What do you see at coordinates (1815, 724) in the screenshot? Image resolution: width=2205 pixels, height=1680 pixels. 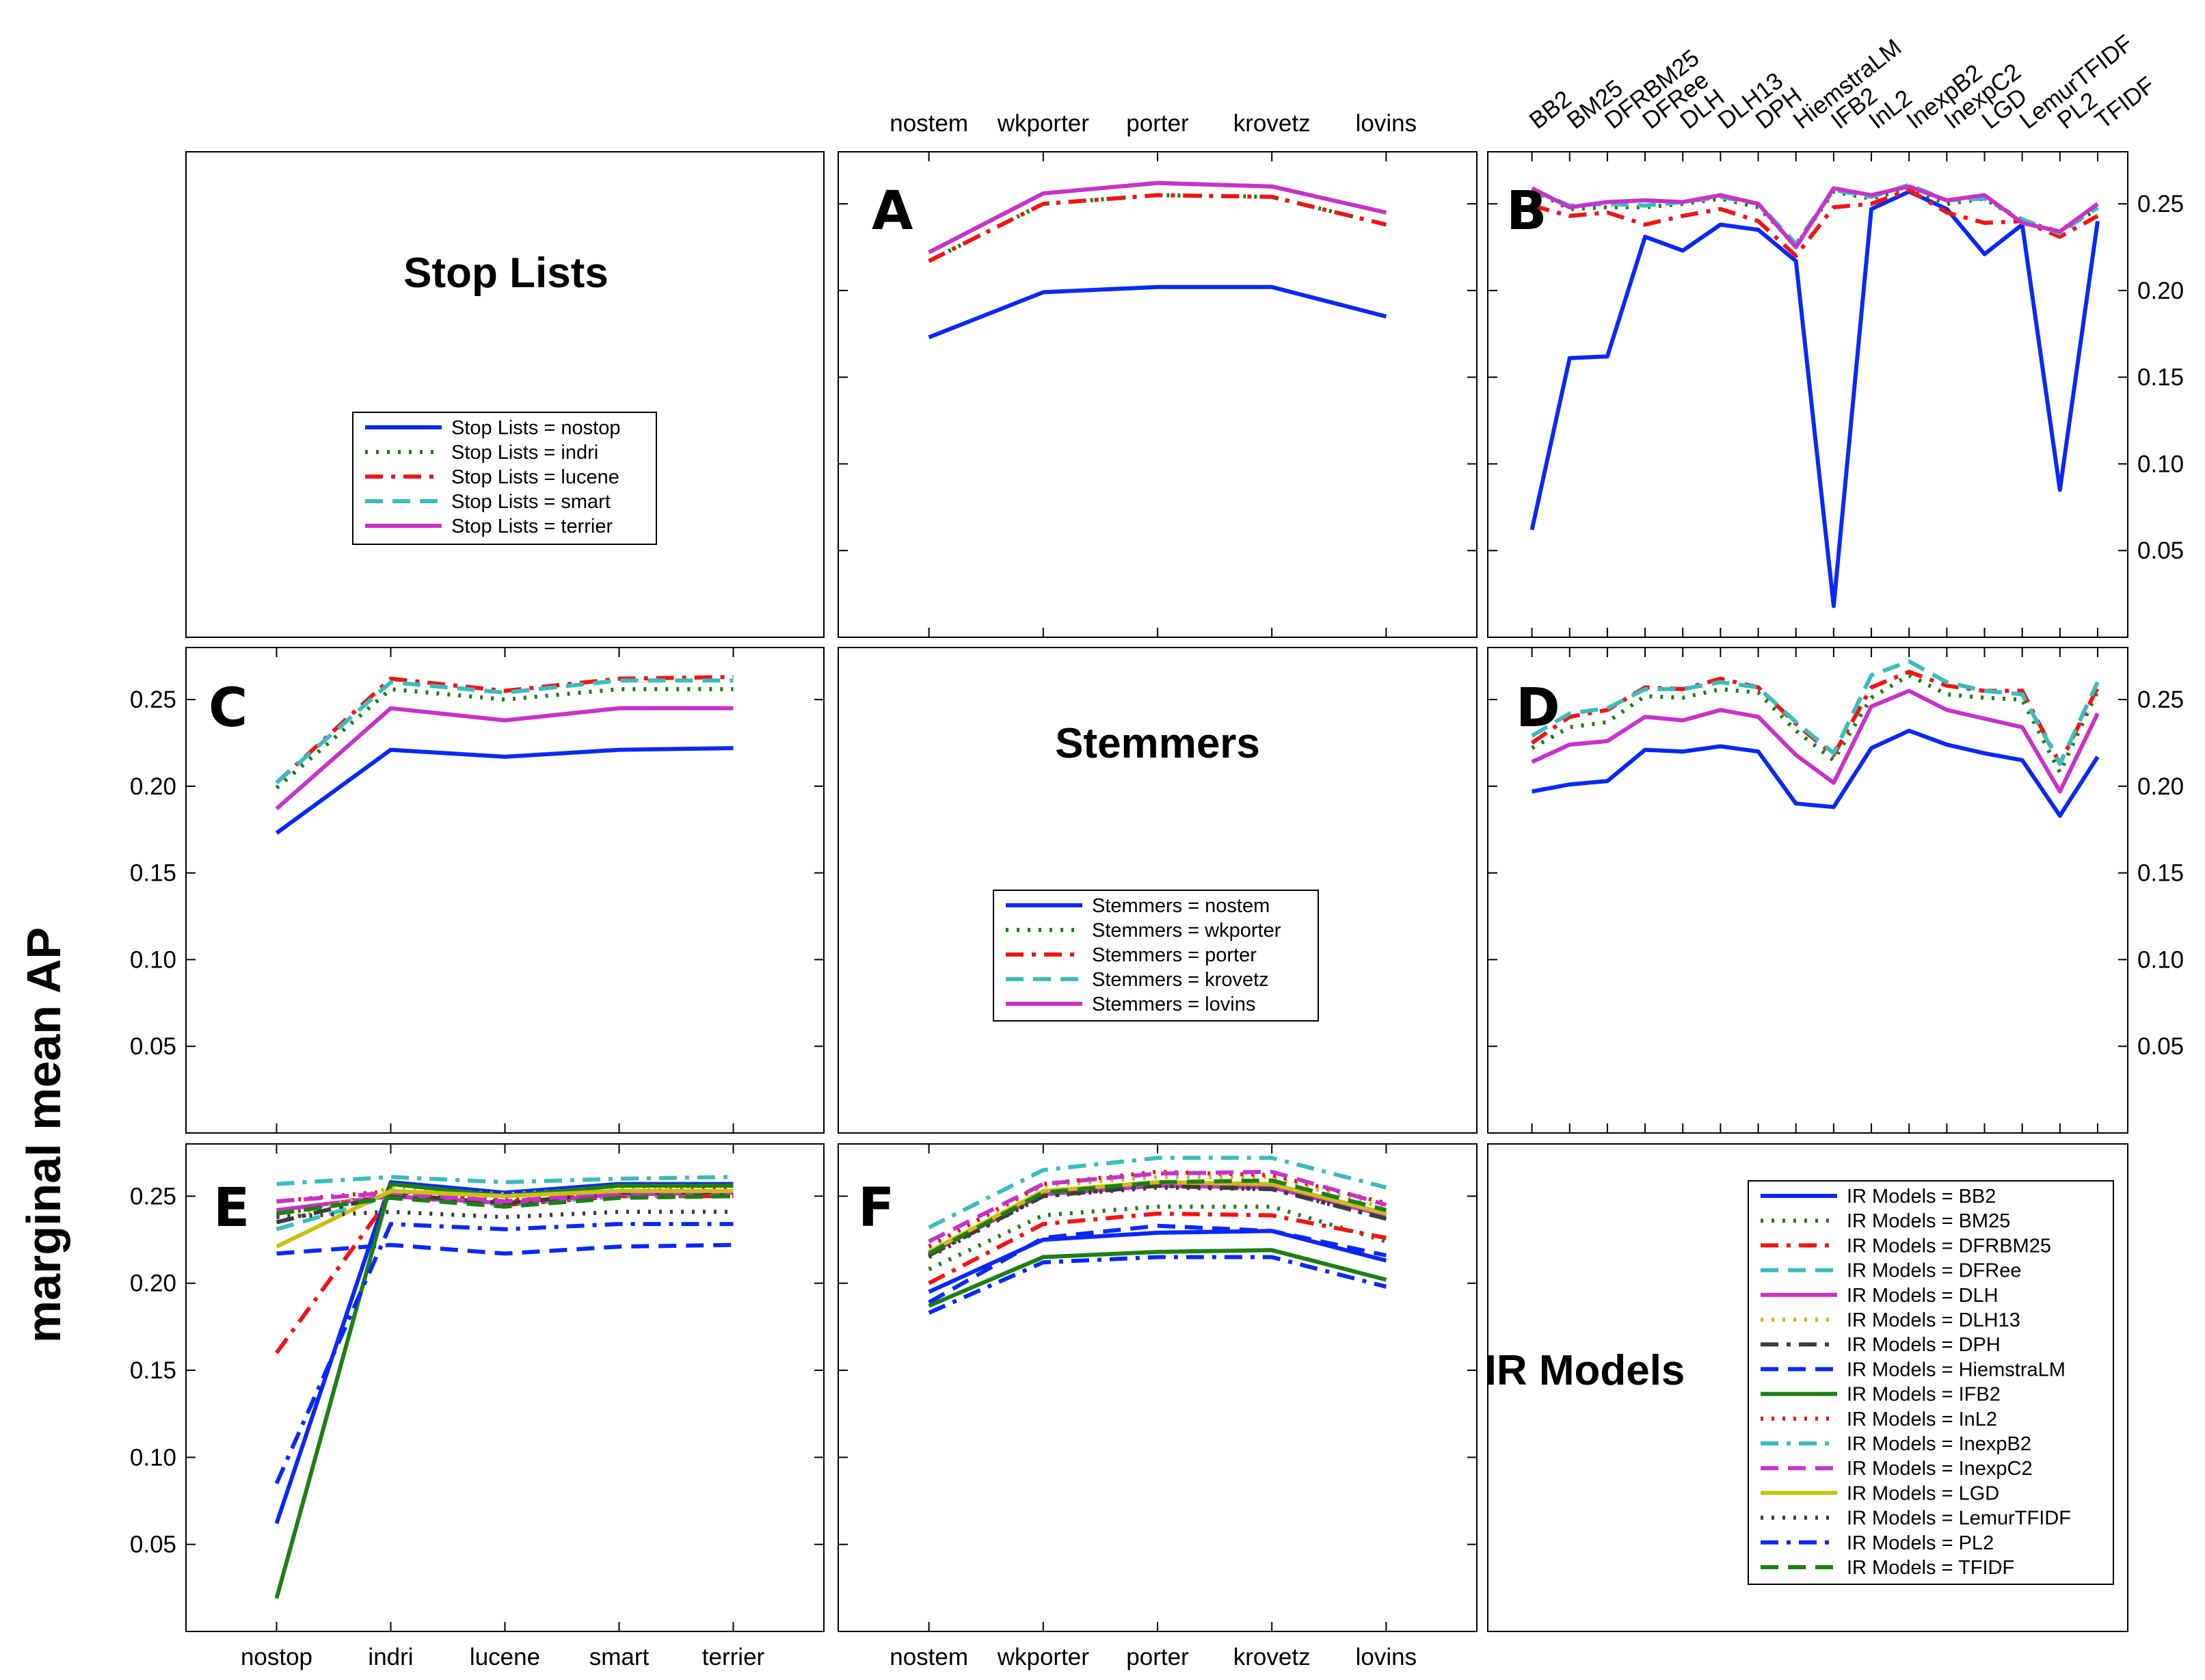 I see `series-line-wkporter` at bounding box center [1815, 724].